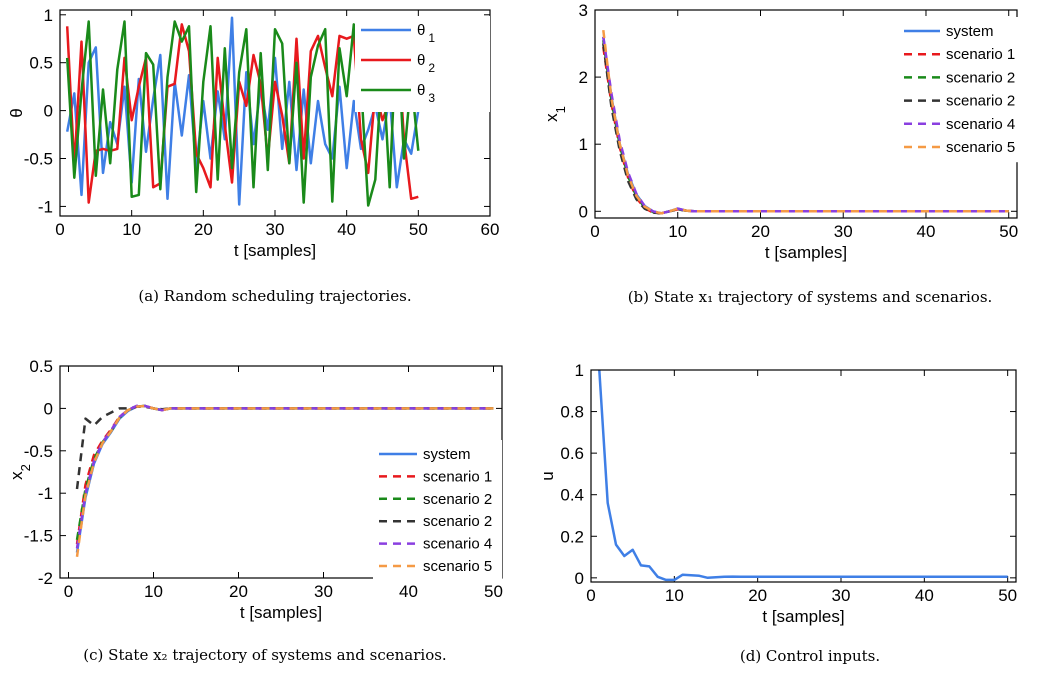 Image resolution: width=1040 pixels, height=676 pixels. I want to click on y-tick-label: -1.5, so click(38, 536).